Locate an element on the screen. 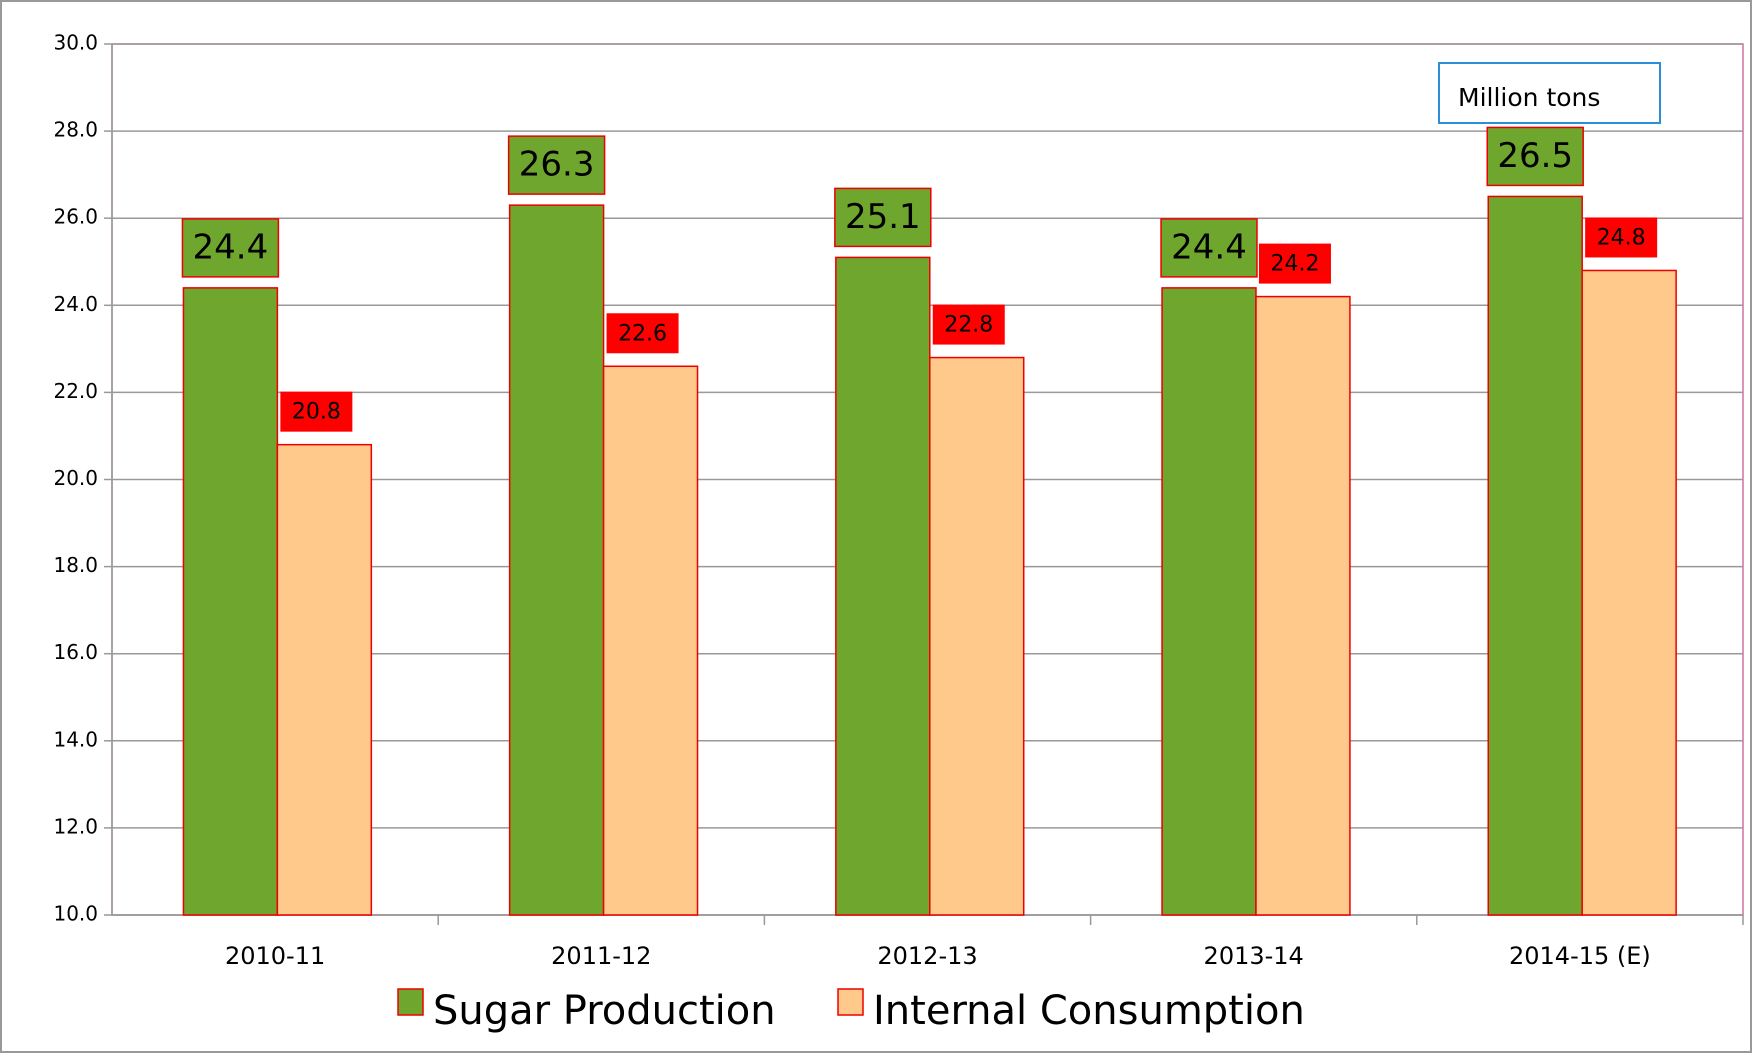 This screenshot has height=1053, width=1752. y-tick-label: 12.0 is located at coordinates (75, 826).